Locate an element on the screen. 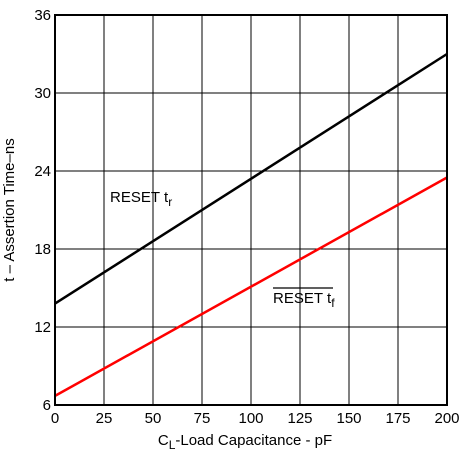 This screenshot has height=458, width=467. x-tick-label: 175 is located at coordinates (397, 418).